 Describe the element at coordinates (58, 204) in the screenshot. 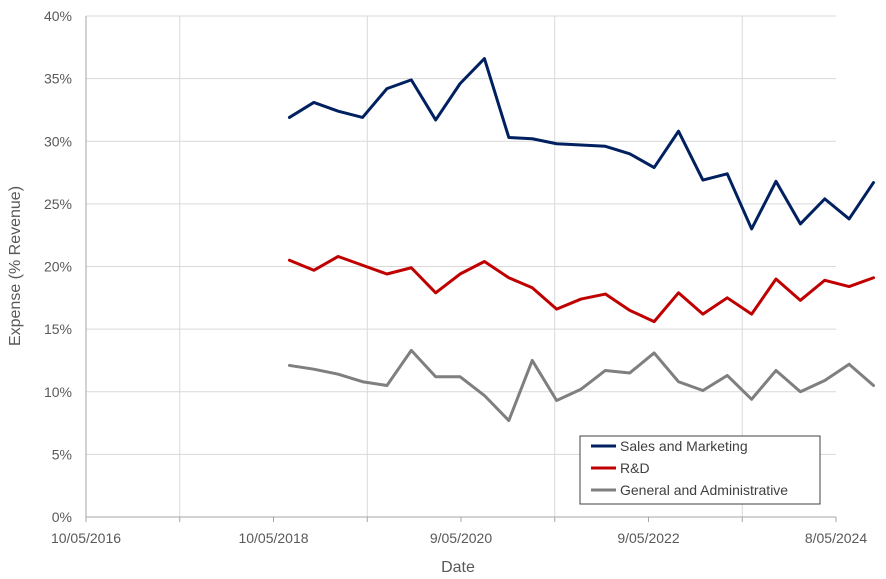

I see `y-tick-label: 25%` at that location.